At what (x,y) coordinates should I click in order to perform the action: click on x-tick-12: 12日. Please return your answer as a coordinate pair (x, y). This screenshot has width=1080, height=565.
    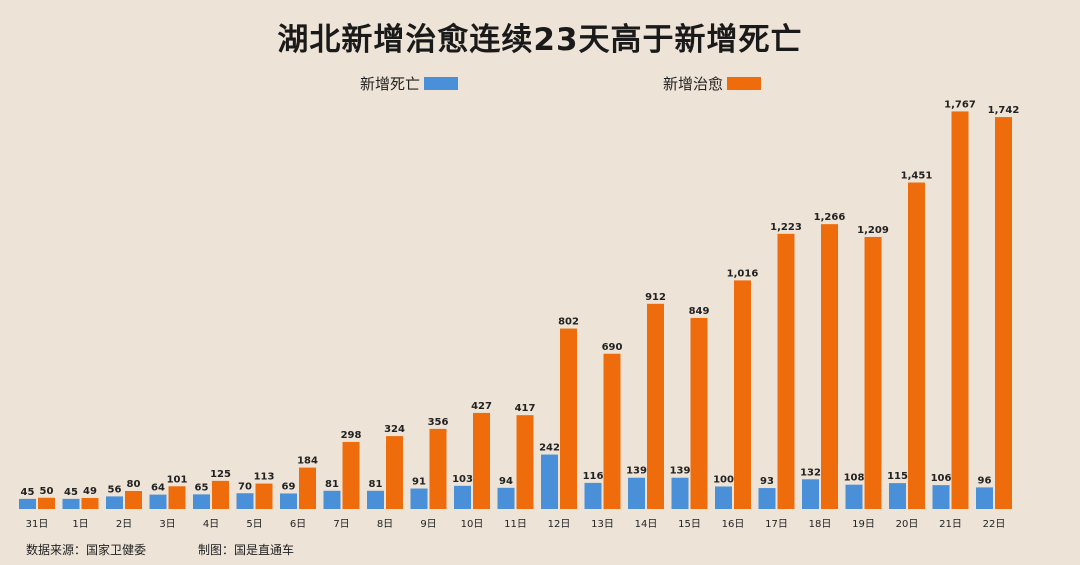
    Looking at the image, I should click on (559, 524).